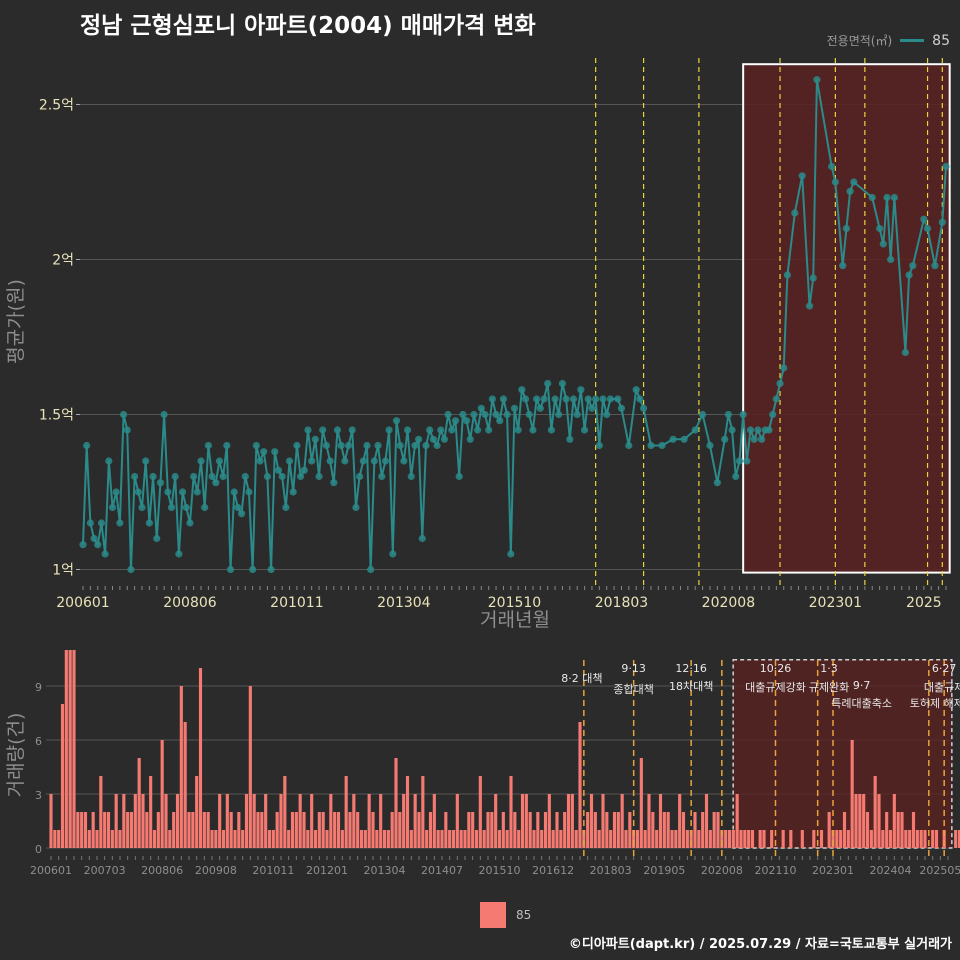  What do you see at coordinates (835, 603) in the screenshot?
I see `x-tick-label: 202301` at bounding box center [835, 603].